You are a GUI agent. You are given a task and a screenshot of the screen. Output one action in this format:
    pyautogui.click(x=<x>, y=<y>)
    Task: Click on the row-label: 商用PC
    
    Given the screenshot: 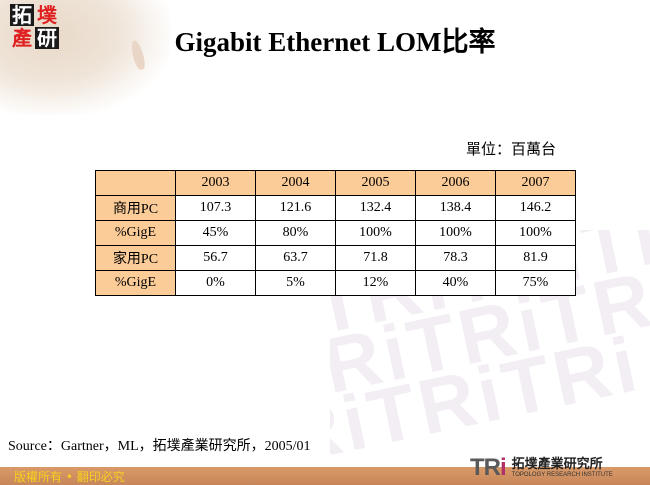 What is the action you would take?
    pyautogui.click(x=135, y=208)
    